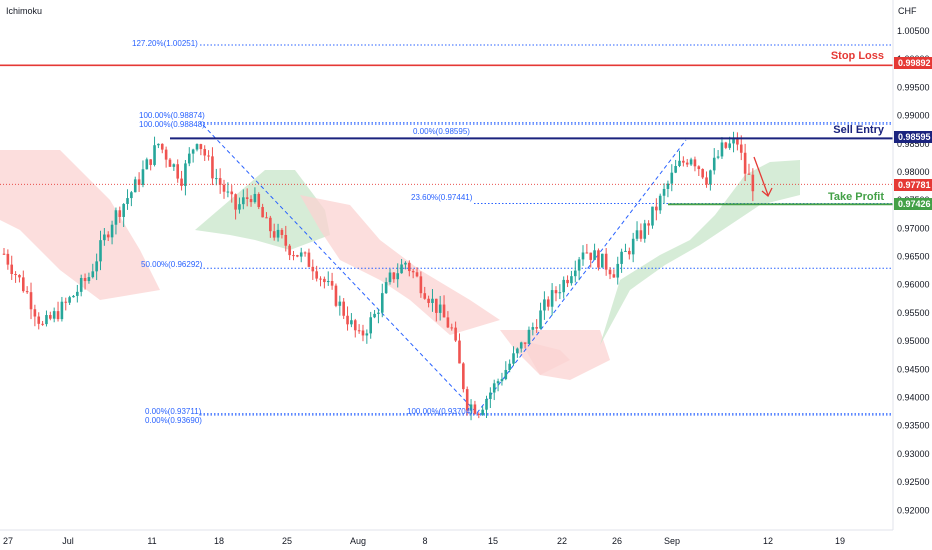 The height and width of the screenshot is (550, 932). What do you see at coordinates (907, 11) in the screenshot?
I see `currency-label: CHF` at bounding box center [907, 11].